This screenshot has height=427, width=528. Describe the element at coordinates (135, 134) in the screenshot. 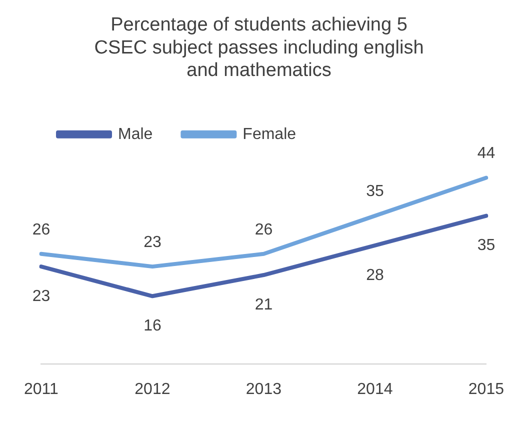

I see `legend-label: Male` at that location.